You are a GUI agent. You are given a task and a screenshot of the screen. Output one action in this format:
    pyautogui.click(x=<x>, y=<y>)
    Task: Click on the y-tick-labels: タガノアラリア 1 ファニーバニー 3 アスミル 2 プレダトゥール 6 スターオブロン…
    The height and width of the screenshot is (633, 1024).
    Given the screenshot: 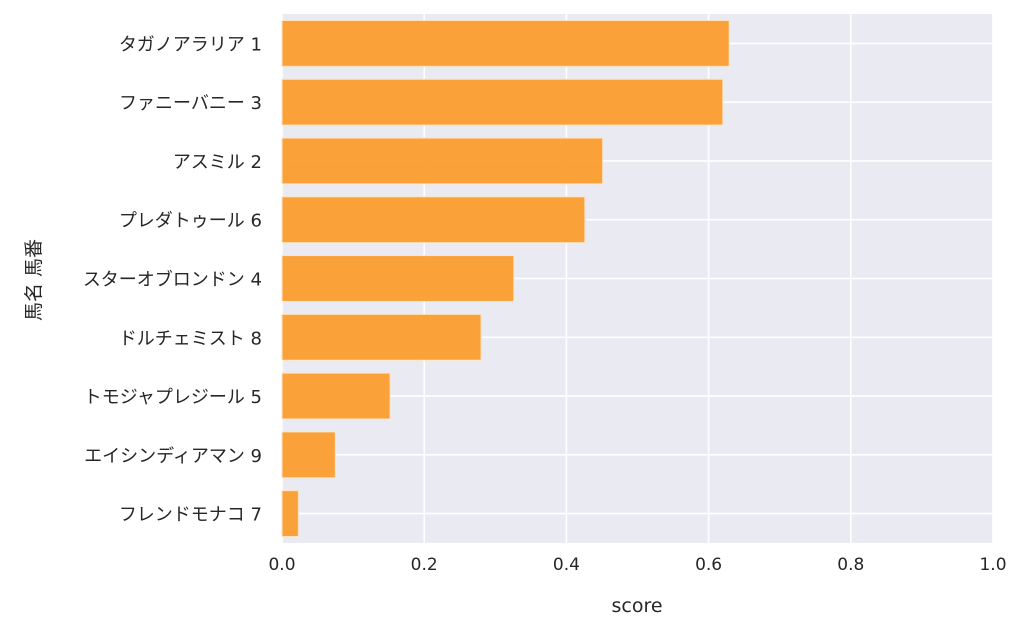 What is the action you would take?
    pyautogui.click(x=172, y=279)
    